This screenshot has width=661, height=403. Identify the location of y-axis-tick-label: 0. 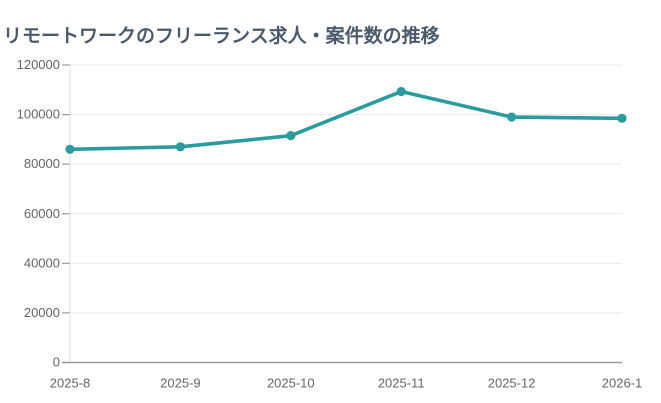
(56, 362).